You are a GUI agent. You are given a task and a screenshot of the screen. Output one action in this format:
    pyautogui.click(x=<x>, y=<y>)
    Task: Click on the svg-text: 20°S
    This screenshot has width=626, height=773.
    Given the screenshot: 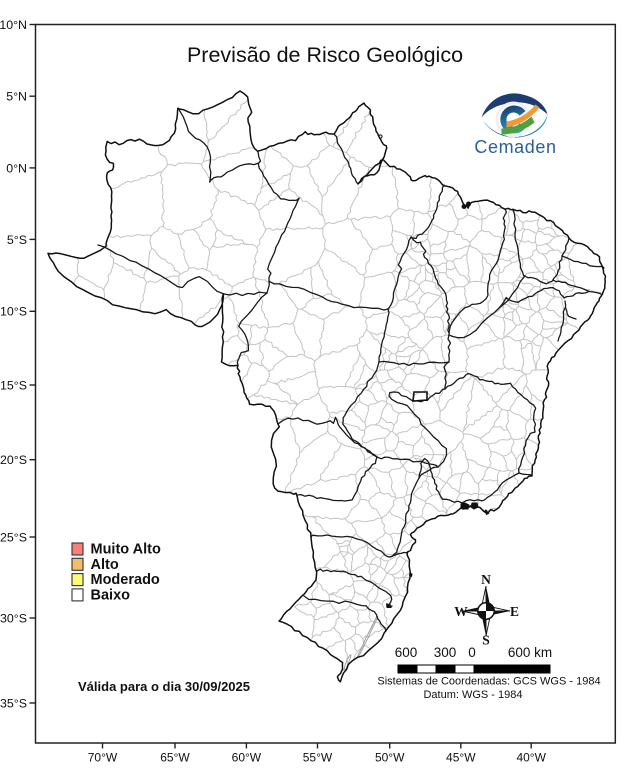 What is the action you would take?
    pyautogui.click(x=13, y=460)
    